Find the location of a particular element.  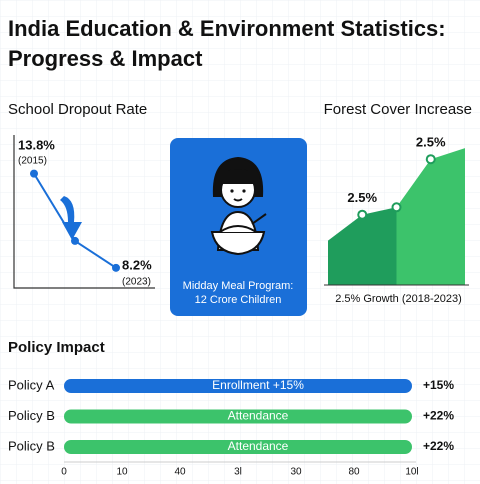

axis-label: 30 is located at coordinates (296, 472).